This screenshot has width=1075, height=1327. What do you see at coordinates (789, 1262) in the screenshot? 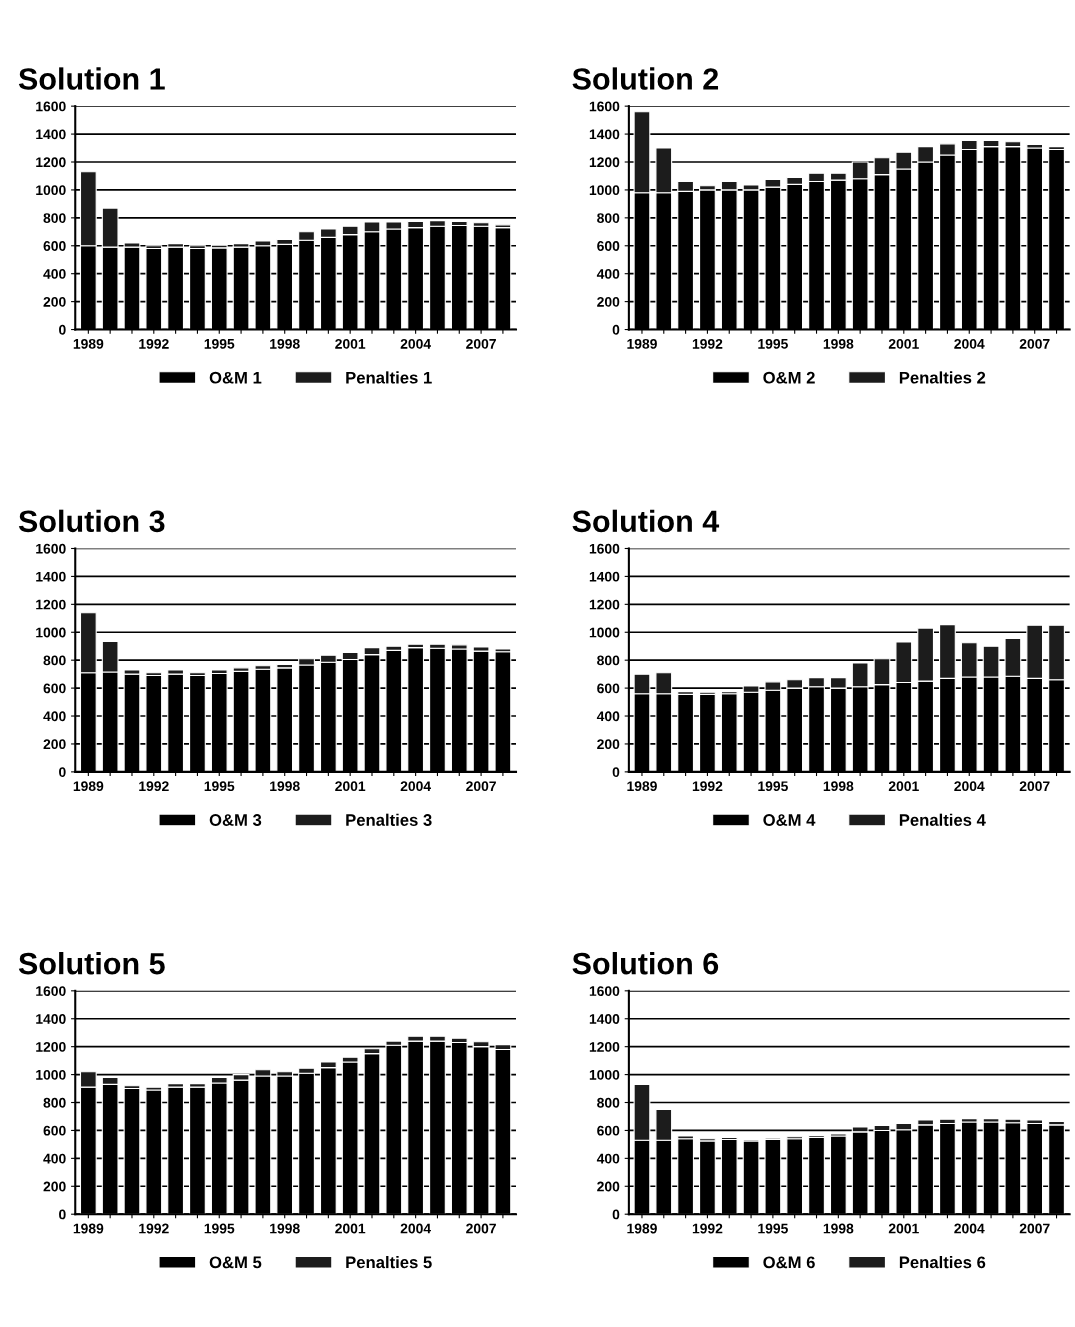
I see `legend-label: O&M 6` at bounding box center [789, 1262].